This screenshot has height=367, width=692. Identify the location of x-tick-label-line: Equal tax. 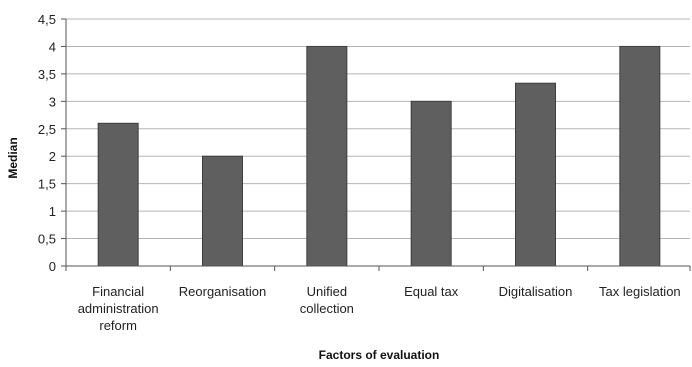
(431, 291).